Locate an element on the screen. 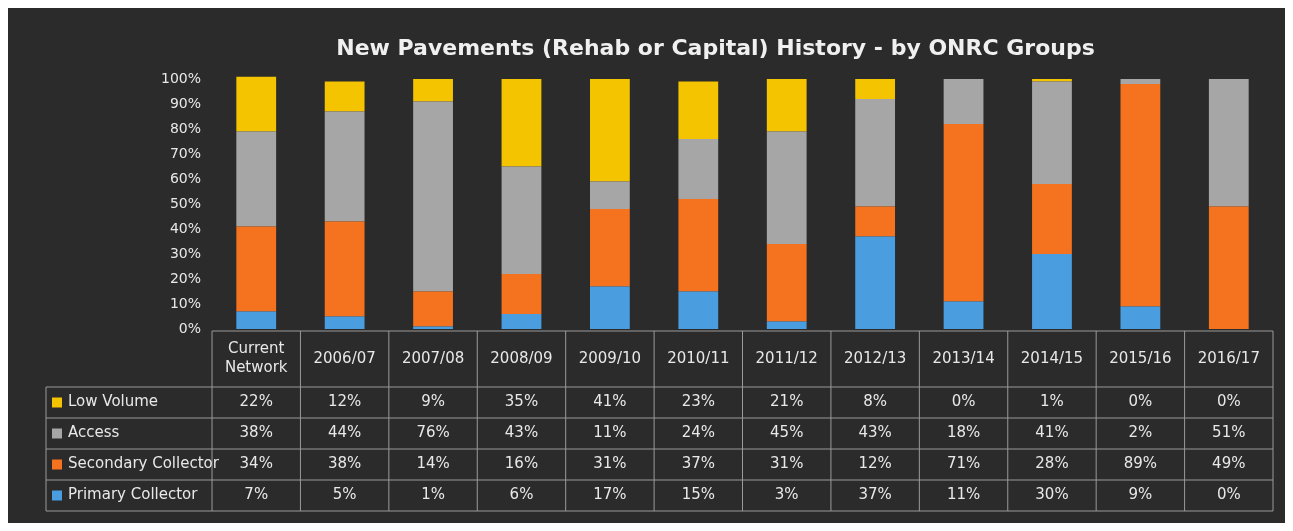 This screenshot has height=531, width=1293. data-label: 17% is located at coordinates (610, 494).